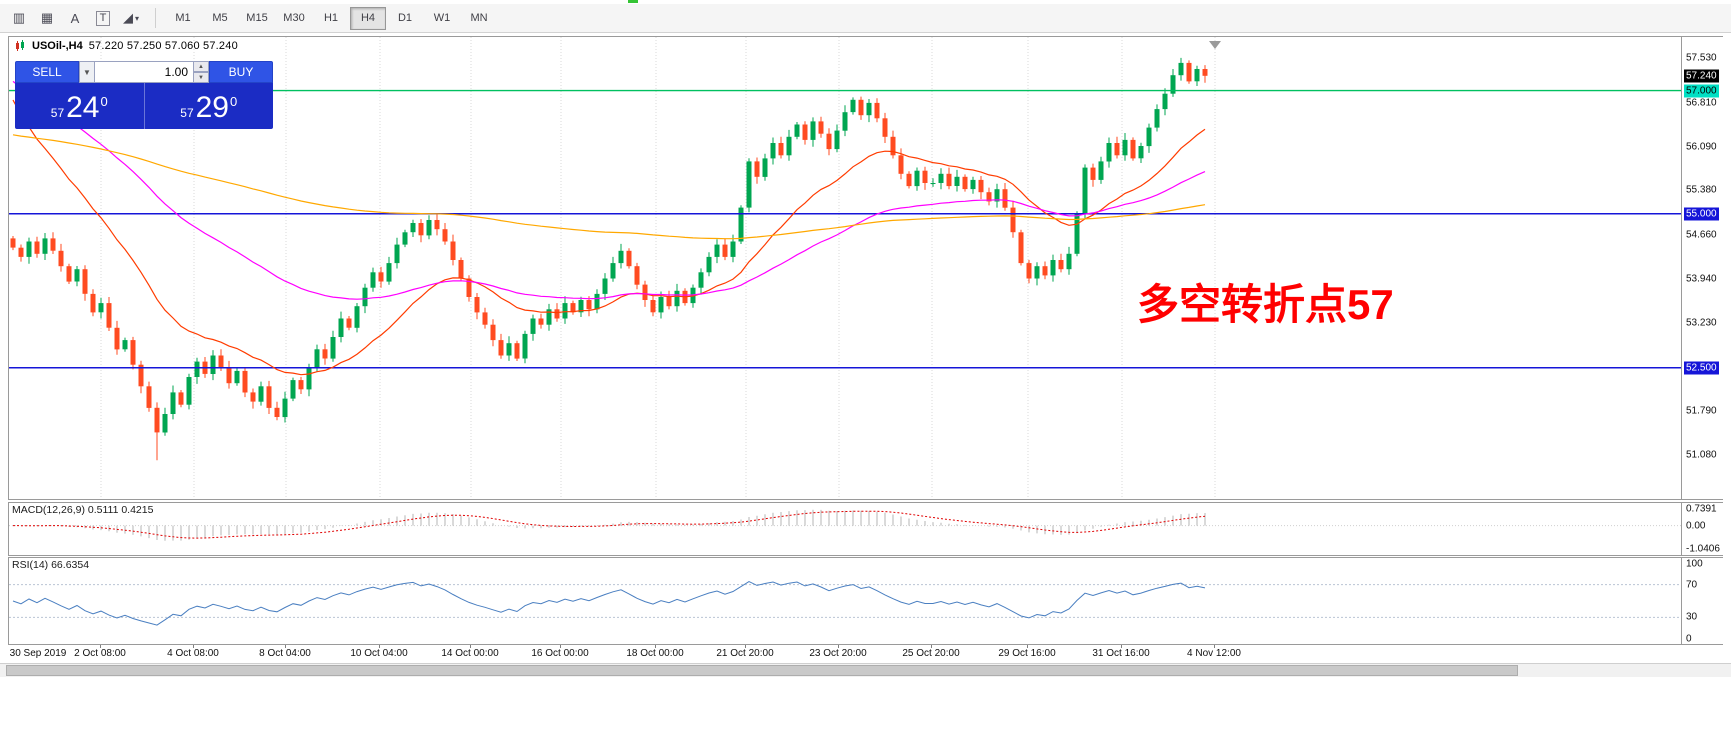 The image size is (1731, 740). I want to click on rsi-axis-label: 100, so click(1694, 564).